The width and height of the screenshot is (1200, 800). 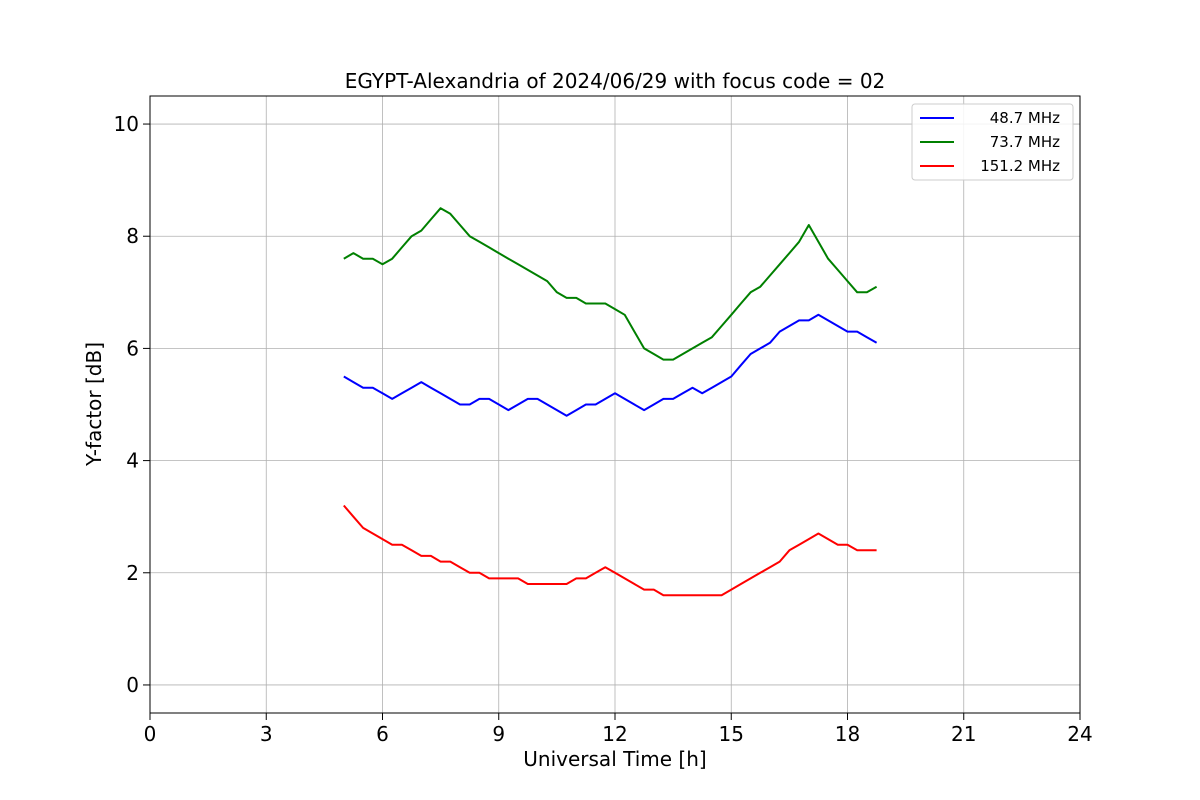 What do you see at coordinates (614, 759) in the screenshot?
I see `x-axis-label: Universal Time [h]` at bounding box center [614, 759].